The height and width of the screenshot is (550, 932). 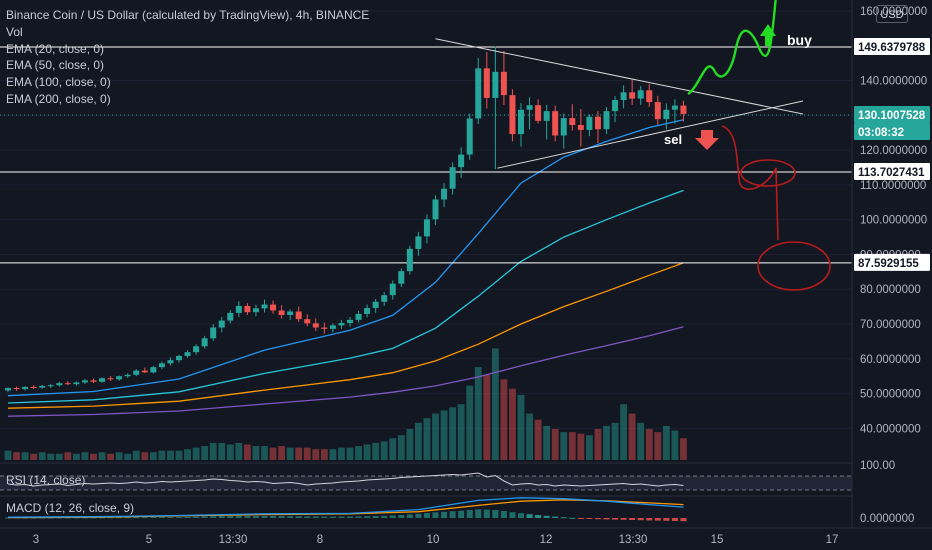 I want to click on indicator-label-ema200: EMA (200, close, 0), so click(x=58, y=99).